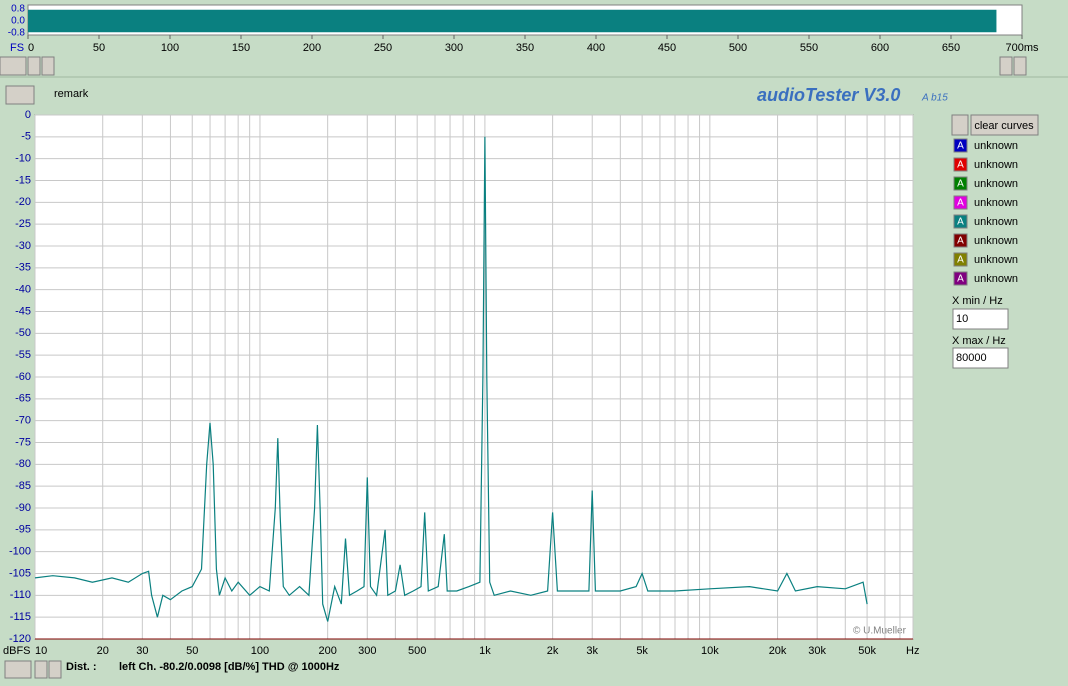  I want to click on y-tick-label: -20, so click(23, 202).